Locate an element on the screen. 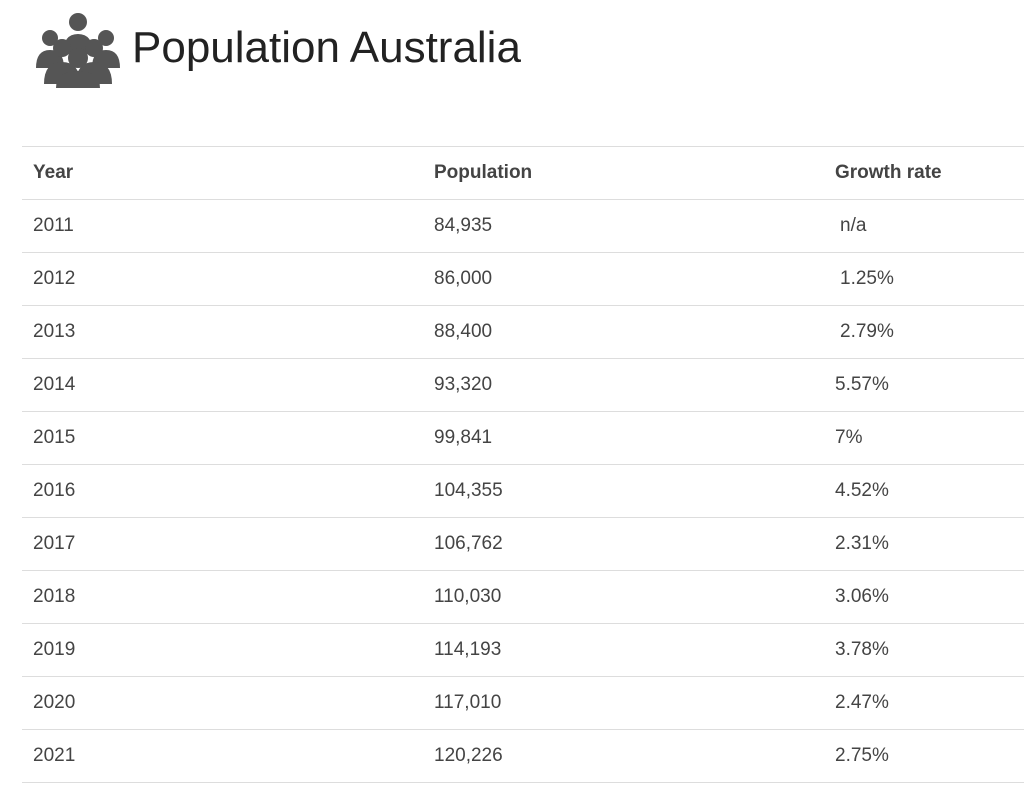 Image resolution: width=1024 pixels, height=811 pixels. cell-year: 2018 is located at coordinates (222, 597).